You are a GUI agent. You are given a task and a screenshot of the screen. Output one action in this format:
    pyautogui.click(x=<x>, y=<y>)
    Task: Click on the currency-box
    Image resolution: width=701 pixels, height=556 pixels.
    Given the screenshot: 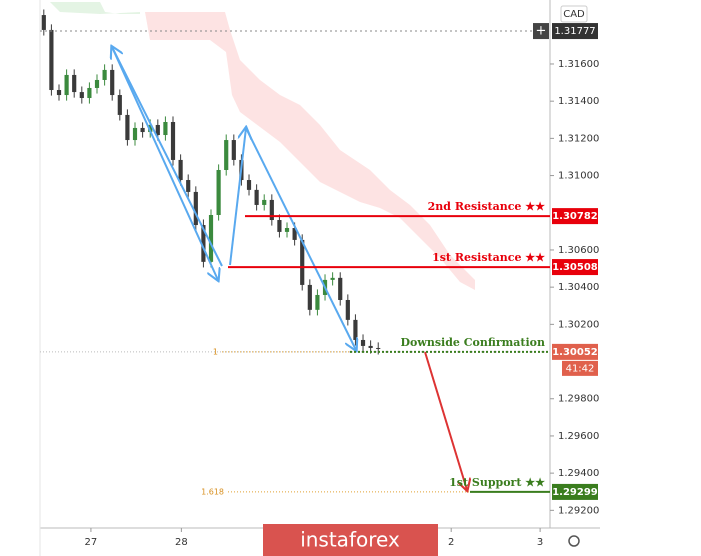 What is the action you would take?
    pyautogui.click(x=574, y=14)
    